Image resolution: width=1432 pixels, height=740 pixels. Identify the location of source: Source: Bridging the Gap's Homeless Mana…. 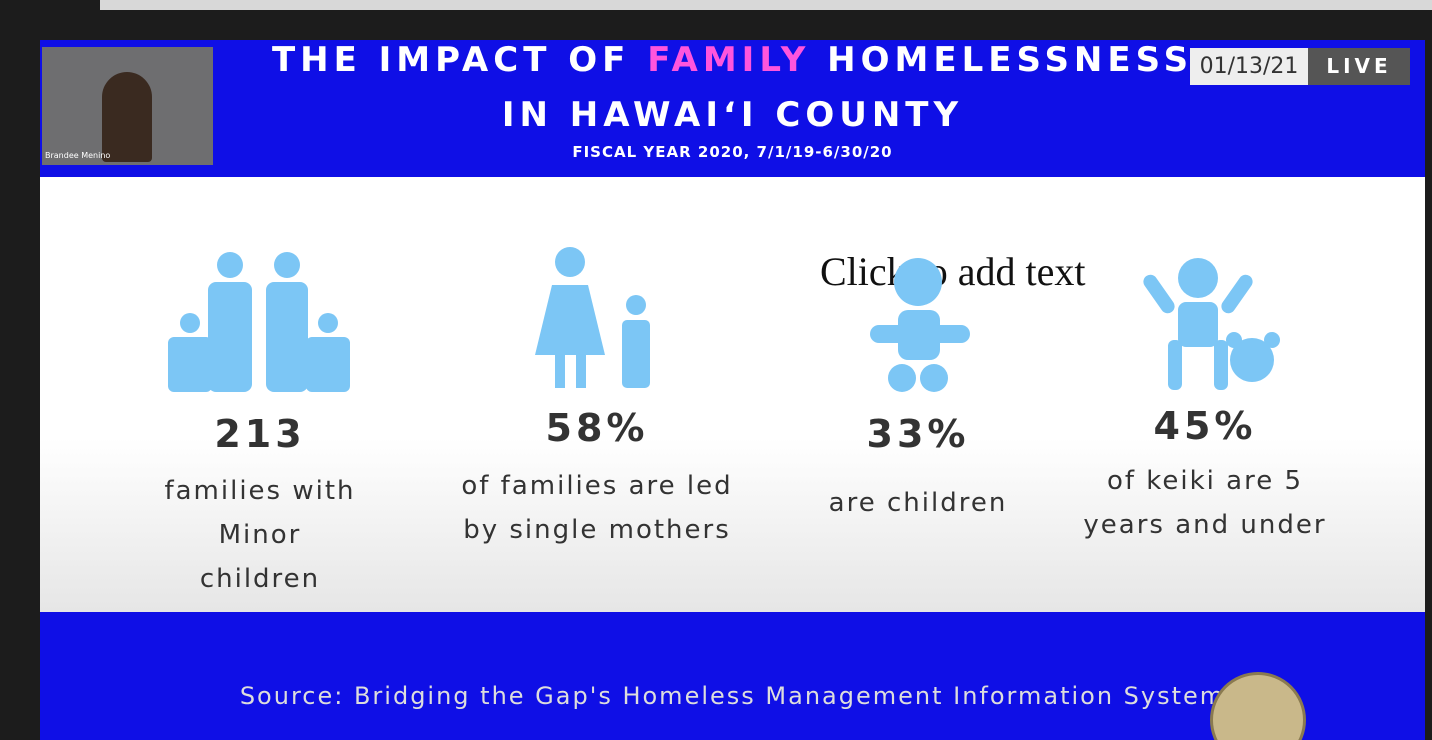
(732, 696).